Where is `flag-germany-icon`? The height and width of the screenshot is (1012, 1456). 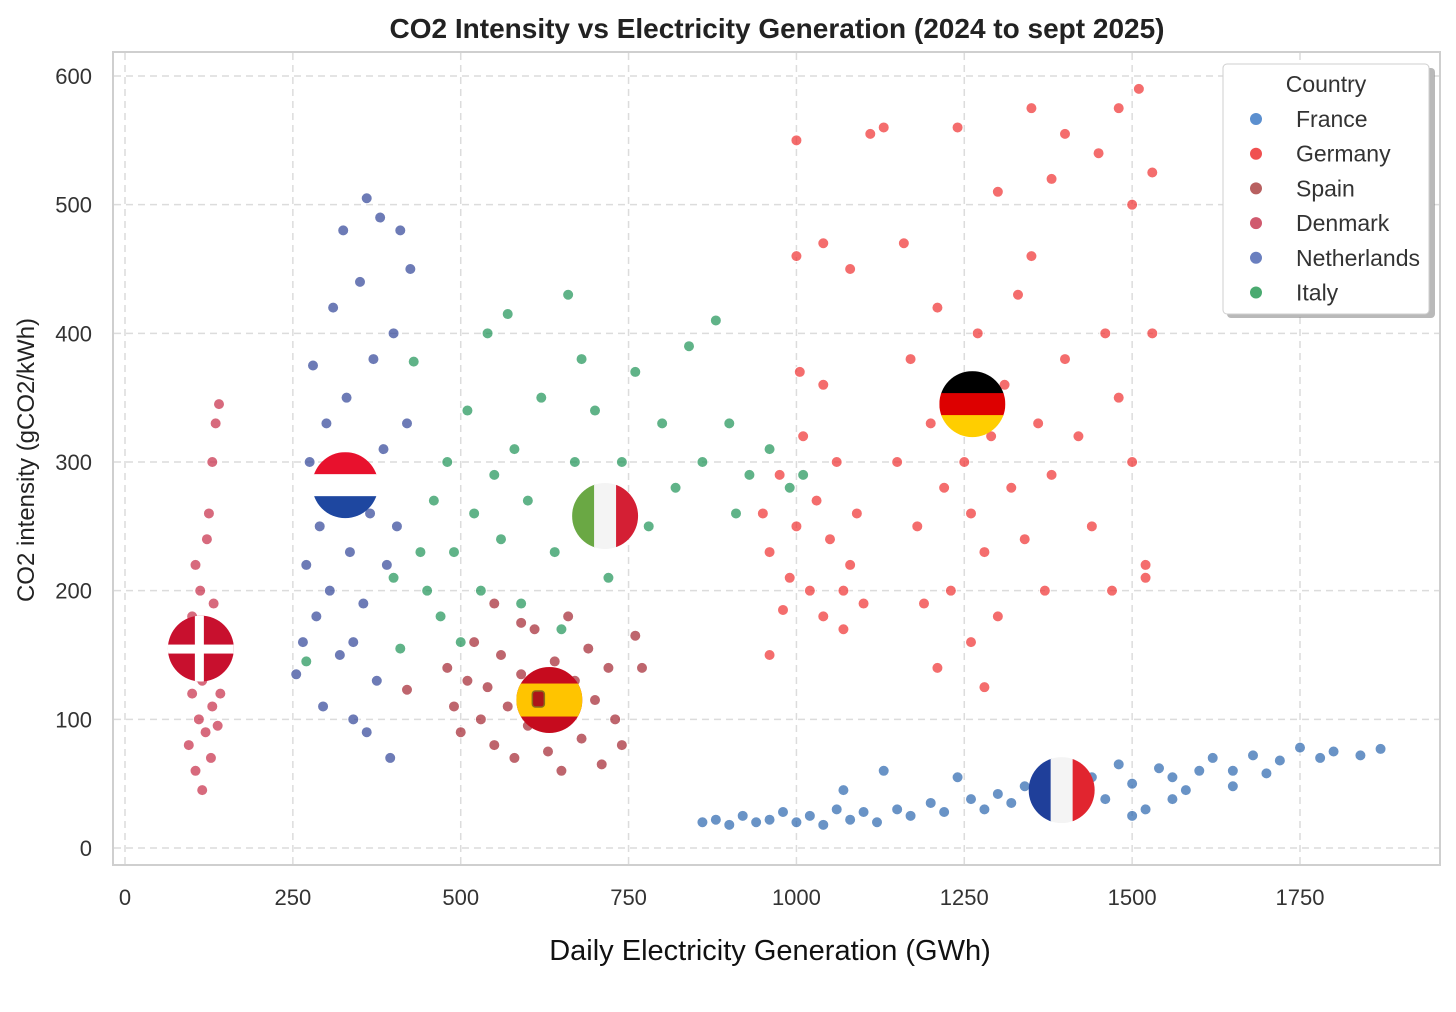 flag-germany-icon is located at coordinates (972, 404).